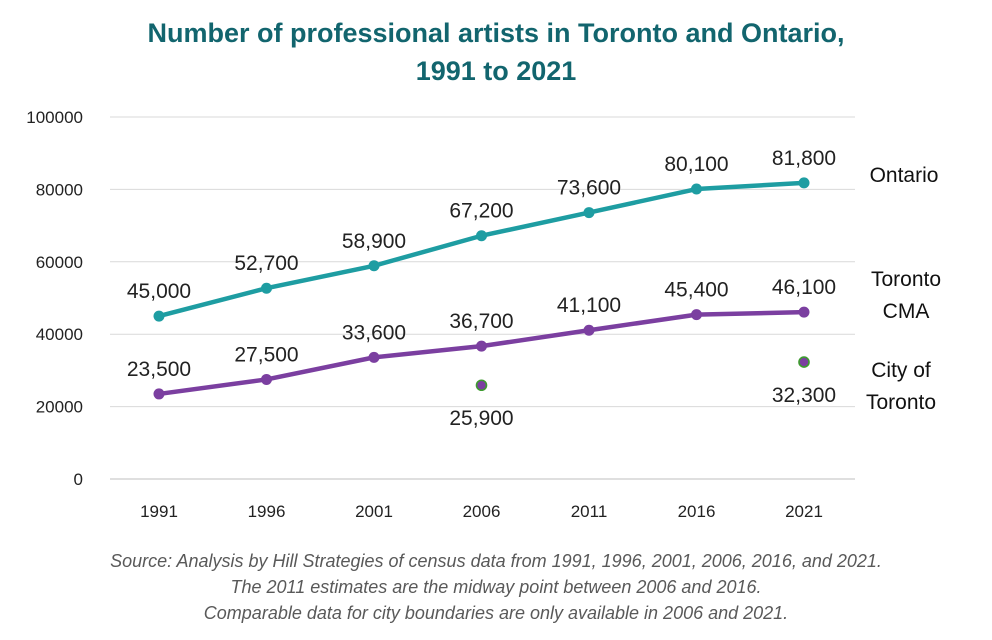  What do you see at coordinates (59, 262) in the screenshot?
I see `y-tick-label: 60000` at bounding box center [59, 262].